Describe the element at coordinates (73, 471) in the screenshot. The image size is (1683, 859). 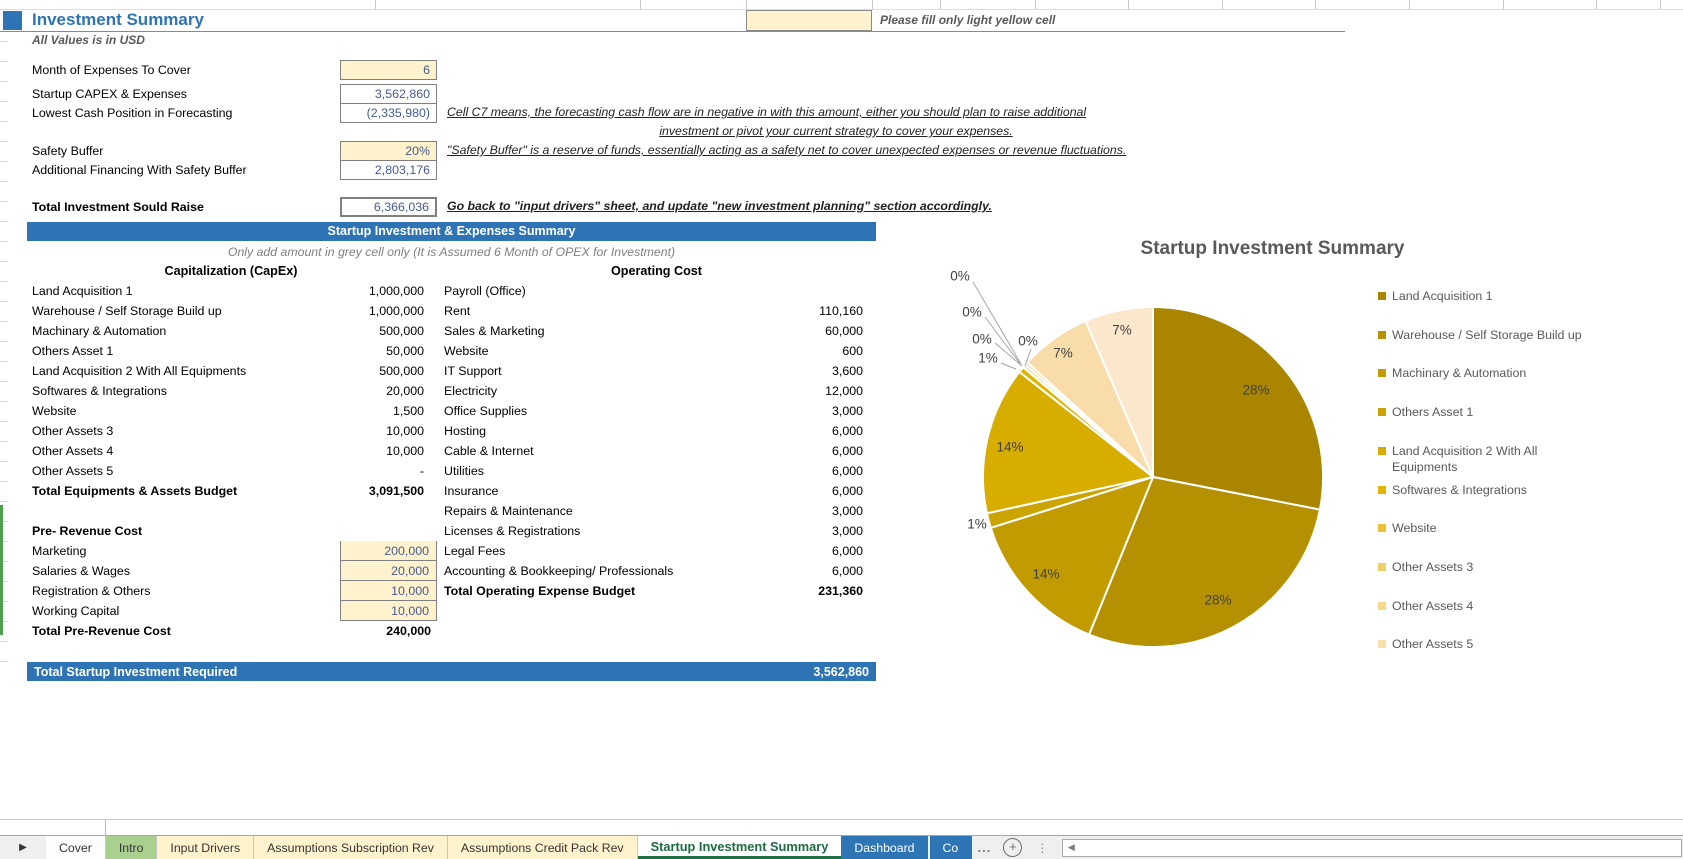
I see `row-label: Other Assets 5` at that location.